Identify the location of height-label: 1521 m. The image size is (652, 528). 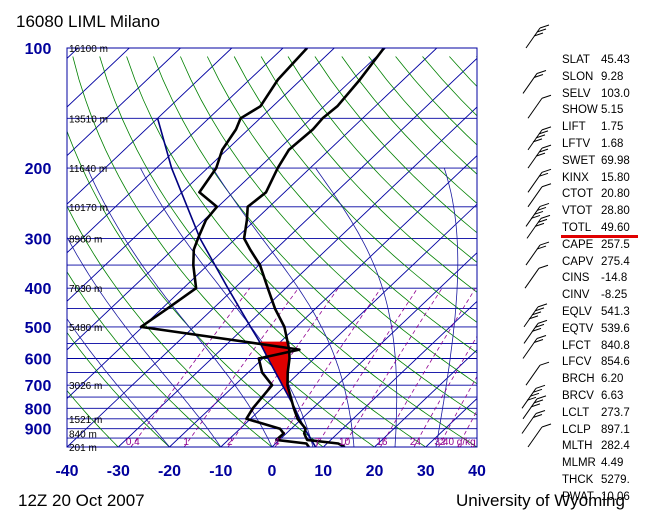
(85, 420).